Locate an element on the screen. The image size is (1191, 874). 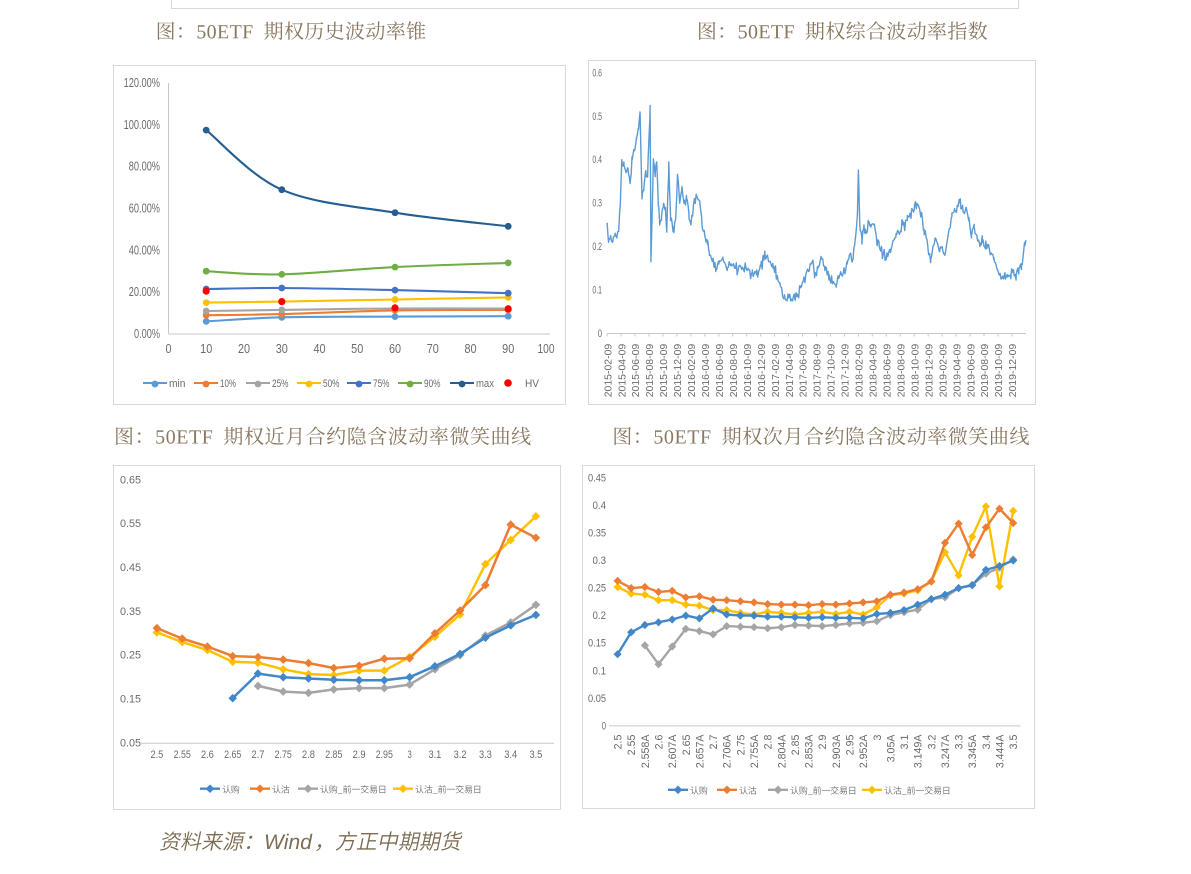
svg-text: 2017-08-09 is located at coordinates (818, 371).